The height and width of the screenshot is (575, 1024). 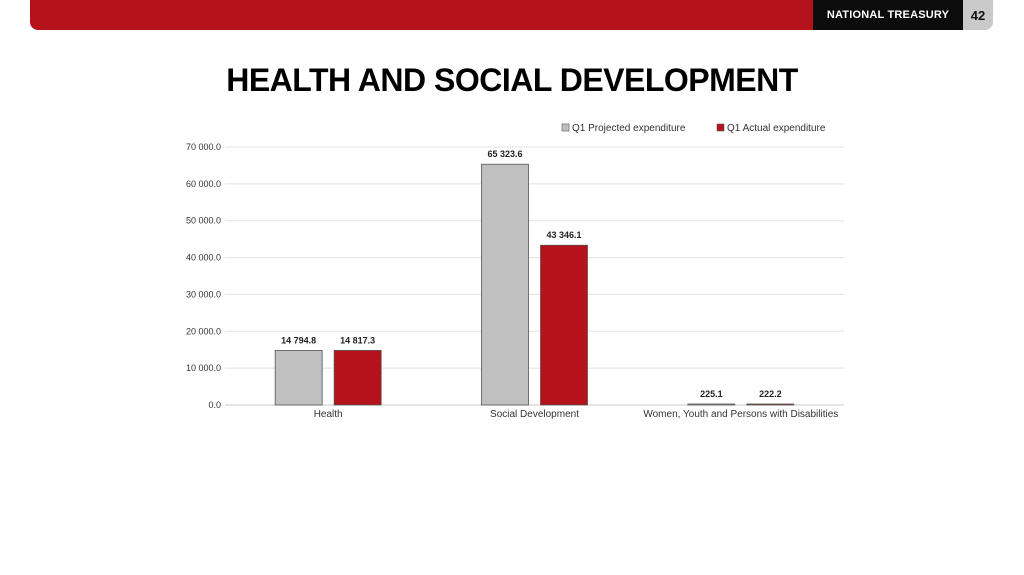 What do you see at coordinates (214, 405) in the screenshot?
I see `y-tick-label: 0.0` at bounding box center [214, 405].